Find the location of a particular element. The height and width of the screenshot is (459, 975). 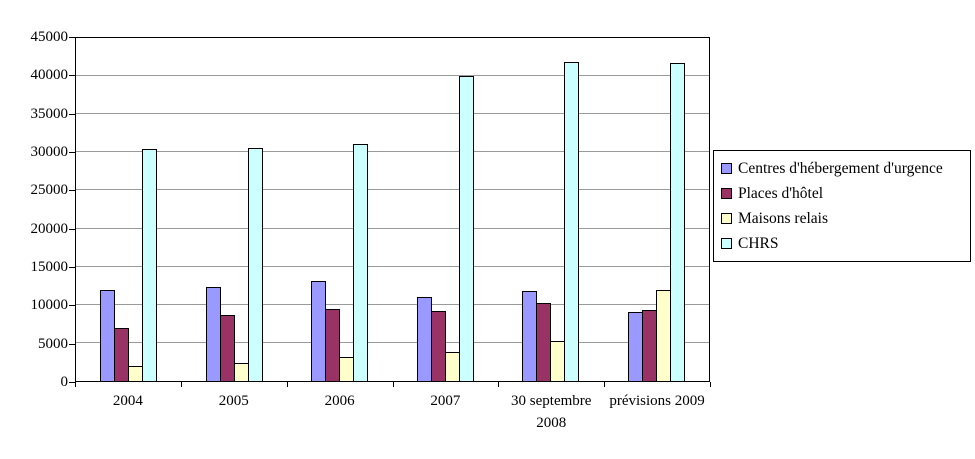

y-axis-tick-label: 40000 is located at coordinates (49, 75).